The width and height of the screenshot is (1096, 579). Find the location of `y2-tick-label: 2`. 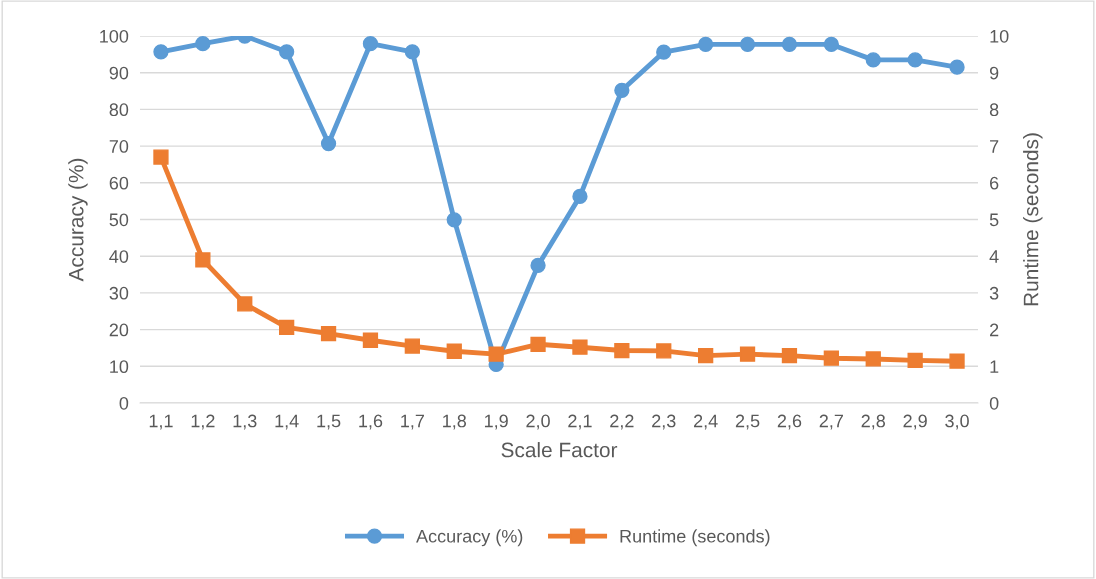

y2-tick-label: 2 is located at coordinates (994, 330).